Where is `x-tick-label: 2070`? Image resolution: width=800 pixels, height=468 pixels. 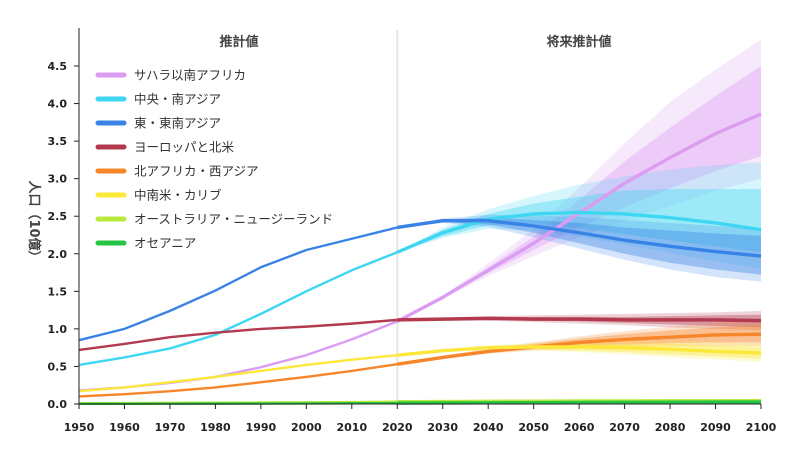 x-tick-label: 2070 is located at coordinates (624, 427).